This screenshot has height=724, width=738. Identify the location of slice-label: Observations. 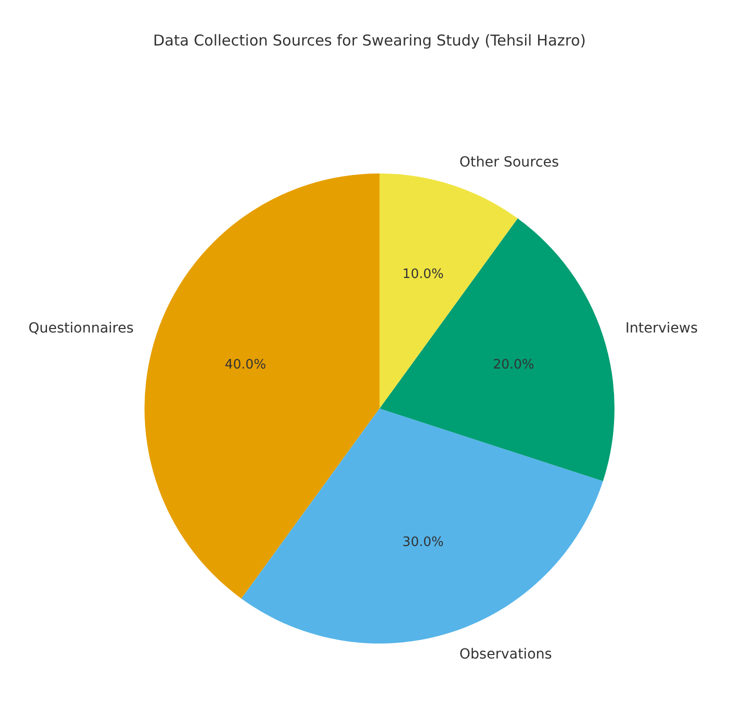
(505, 654).